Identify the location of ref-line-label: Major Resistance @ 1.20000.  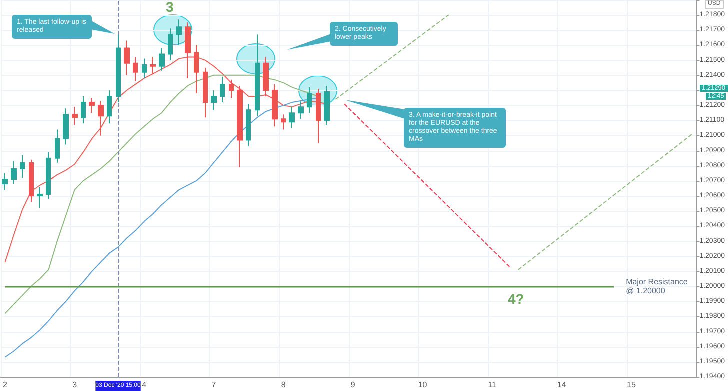
(658, 287).